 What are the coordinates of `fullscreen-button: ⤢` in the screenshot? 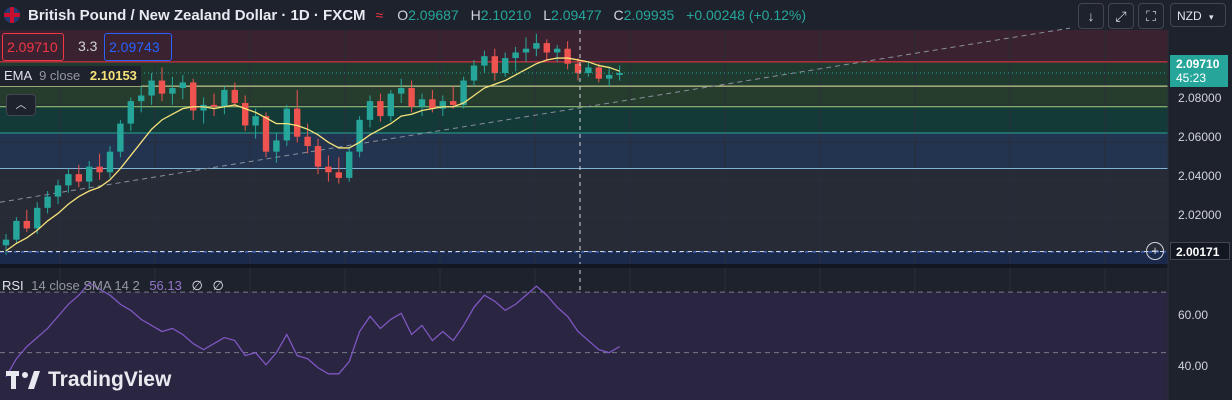 It's located at (1121, 16).